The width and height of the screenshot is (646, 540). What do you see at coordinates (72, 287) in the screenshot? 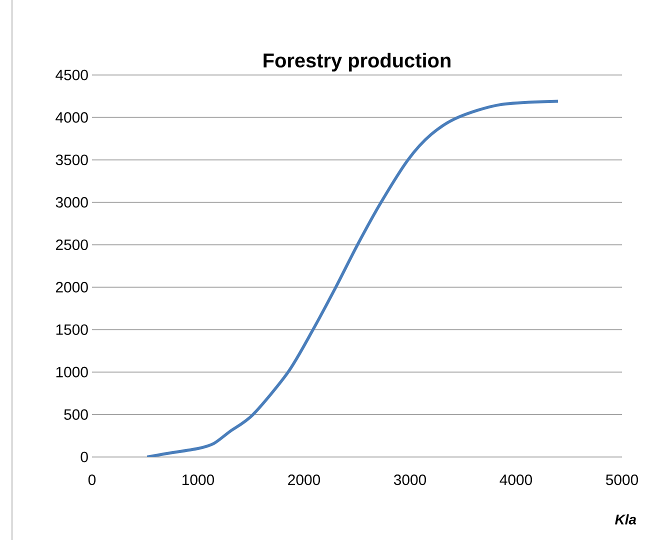
I see `y-tick-label: 2000` at bounding box center [72, 287].